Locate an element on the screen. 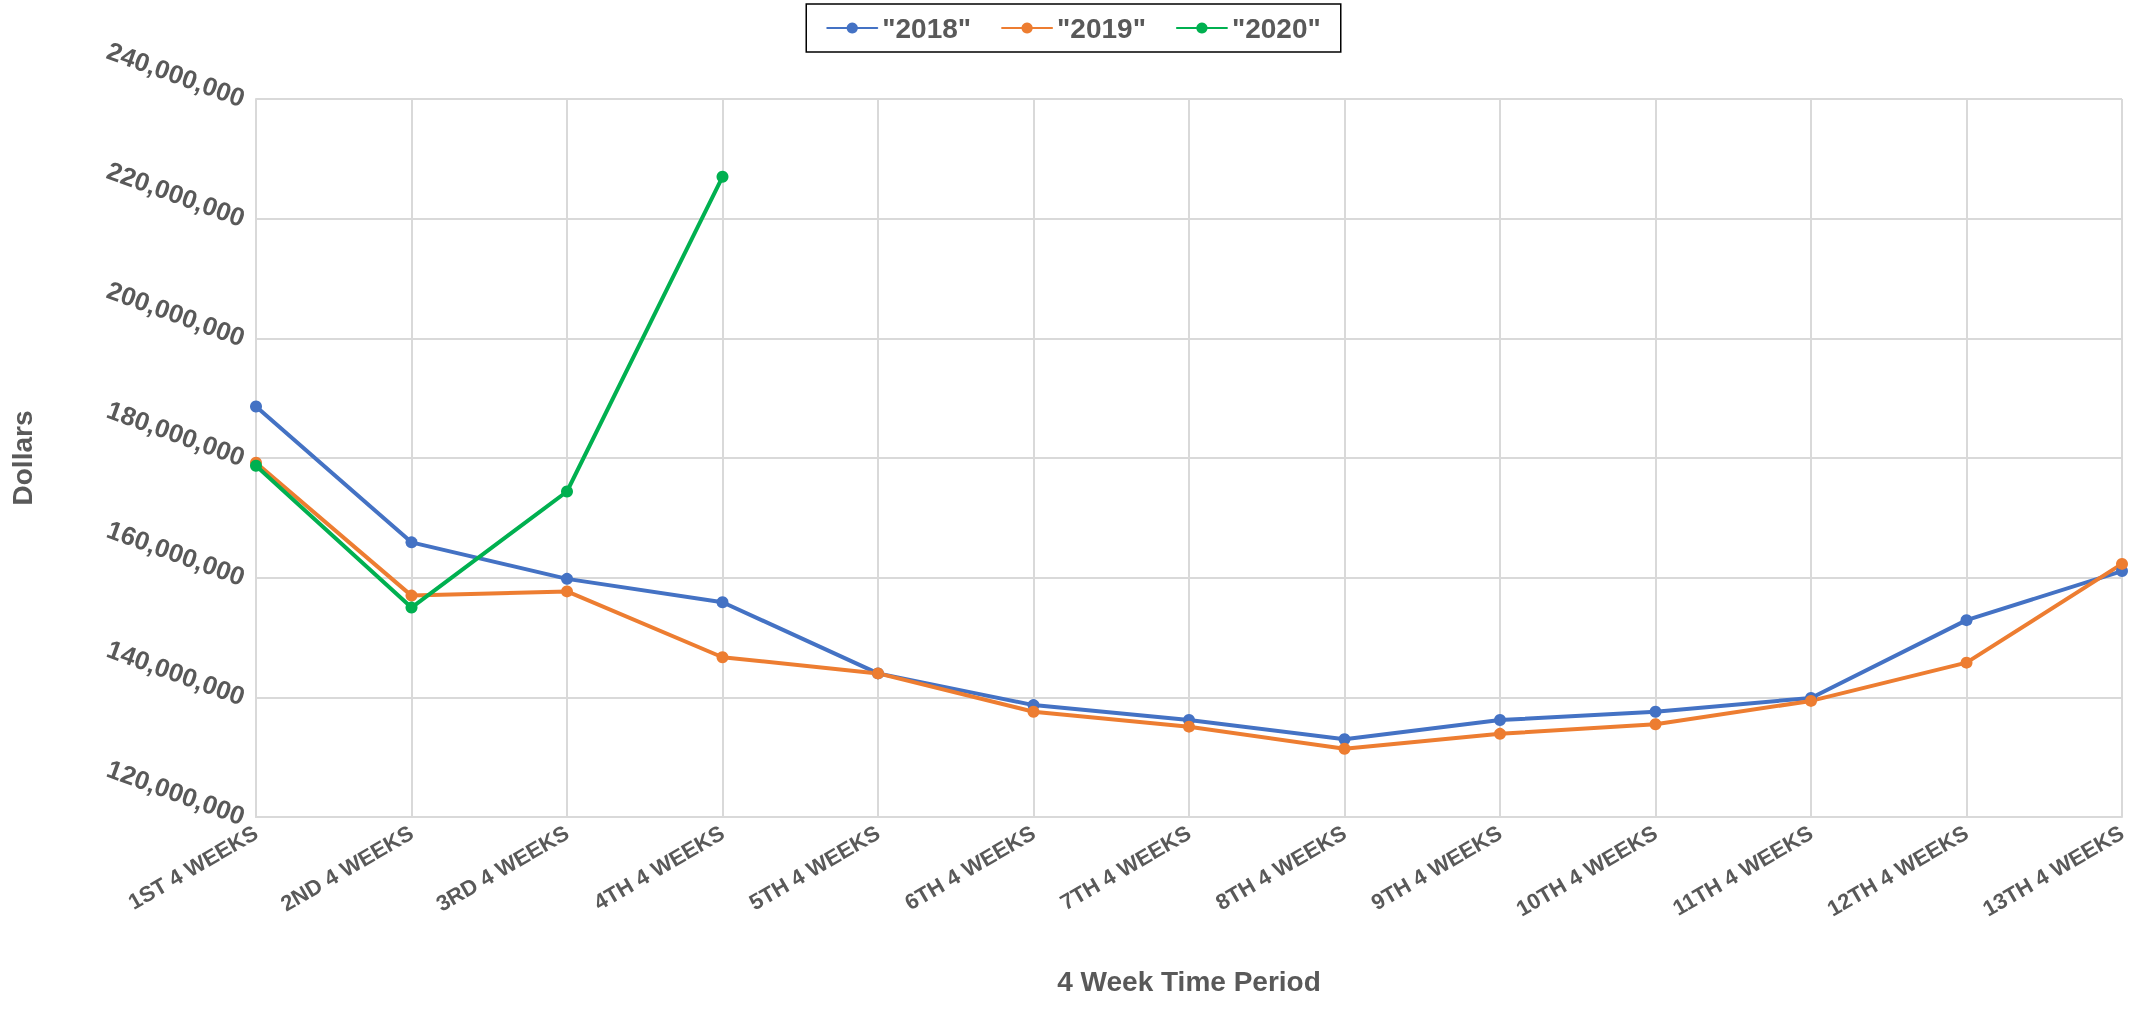 The width and height of the screenshot is (2147, 1016). x-axis-title: 4 Week Time Period is located at coordinates (1189, 981).